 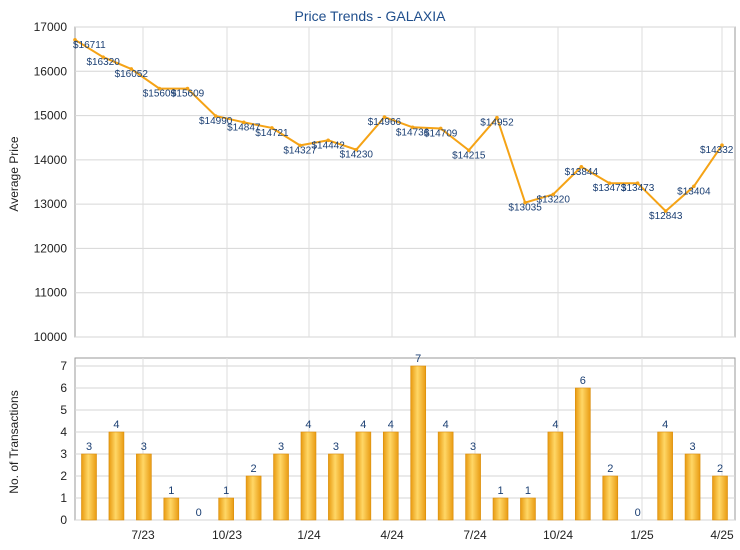 I want to click on price-data-label: $14736, so click(x=413, y=132).